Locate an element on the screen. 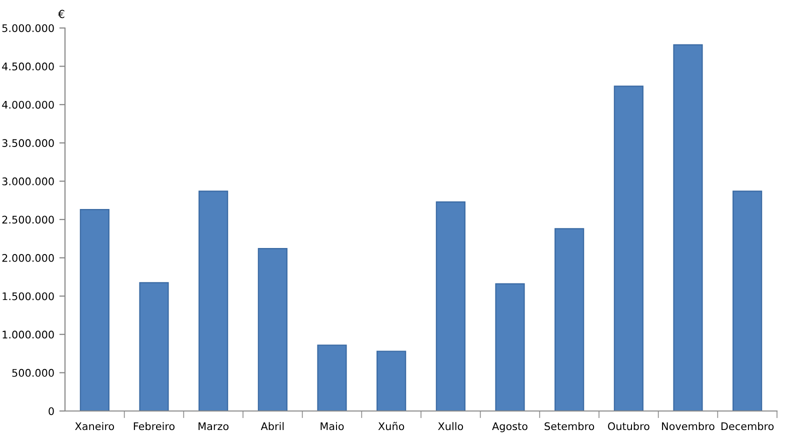 This screenshot has height=439, width=801. y-tick-label: 1.500.000 is located at coordinates (28, 296).